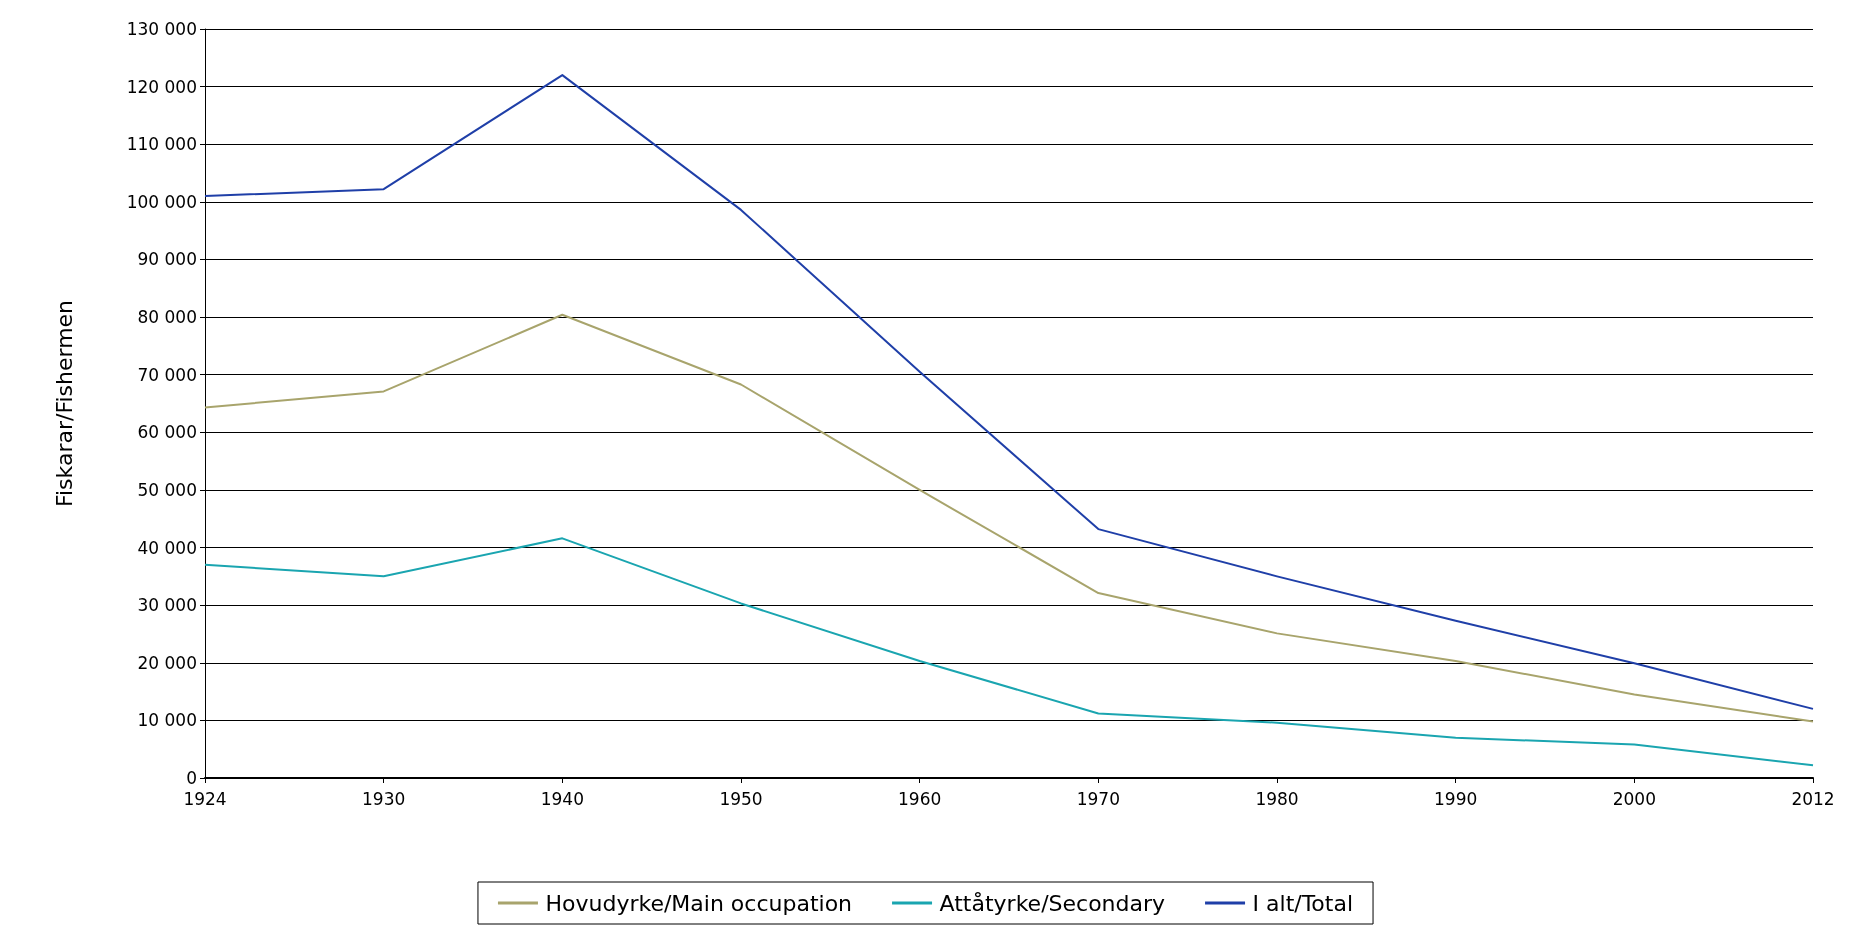  Describe the element at coordinates (167, 374) in the screenshot. I see `y-tick-label: 70 000` at that location.